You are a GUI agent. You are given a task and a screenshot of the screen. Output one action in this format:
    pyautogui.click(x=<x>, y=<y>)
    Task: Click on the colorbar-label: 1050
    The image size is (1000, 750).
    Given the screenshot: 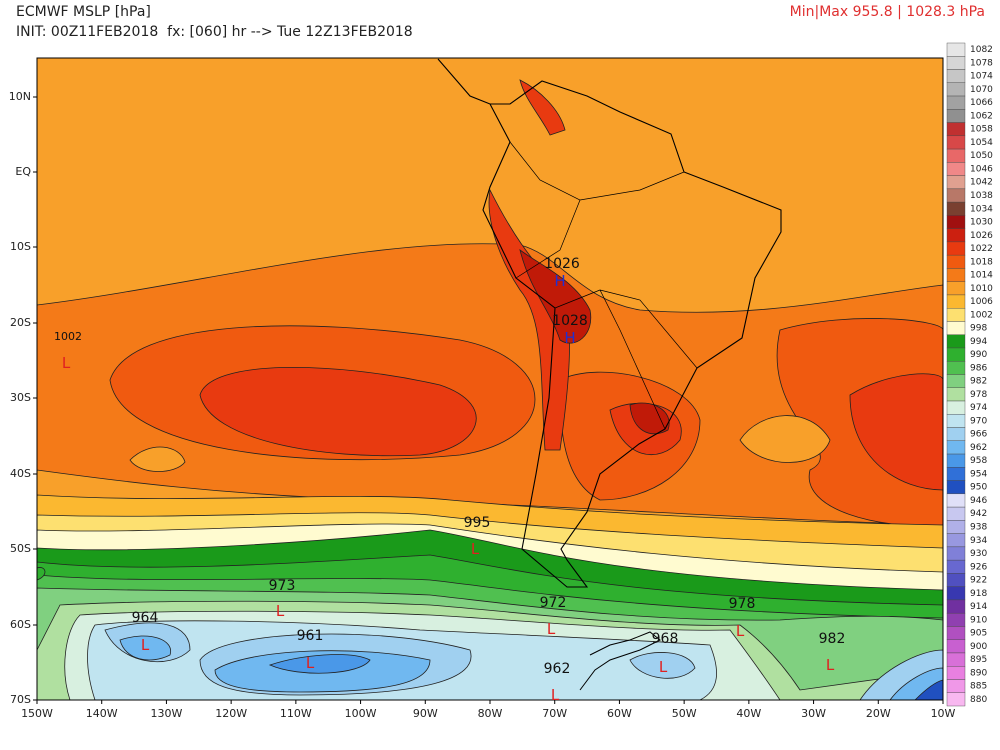 What is the action you would take?
    pyautogui.click(x=981, y=156)
    